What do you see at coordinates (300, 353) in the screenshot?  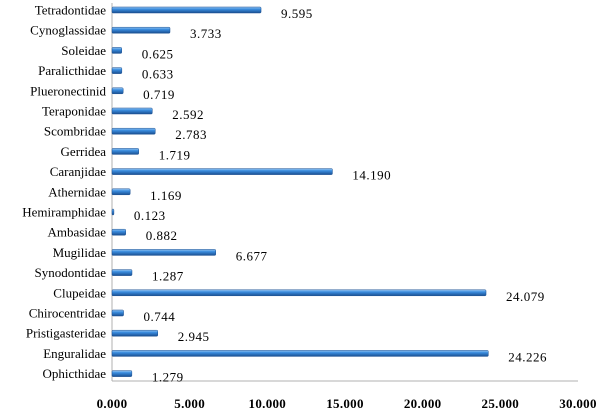 I see `bar-enguralidae` at bounding box center [300, 353].